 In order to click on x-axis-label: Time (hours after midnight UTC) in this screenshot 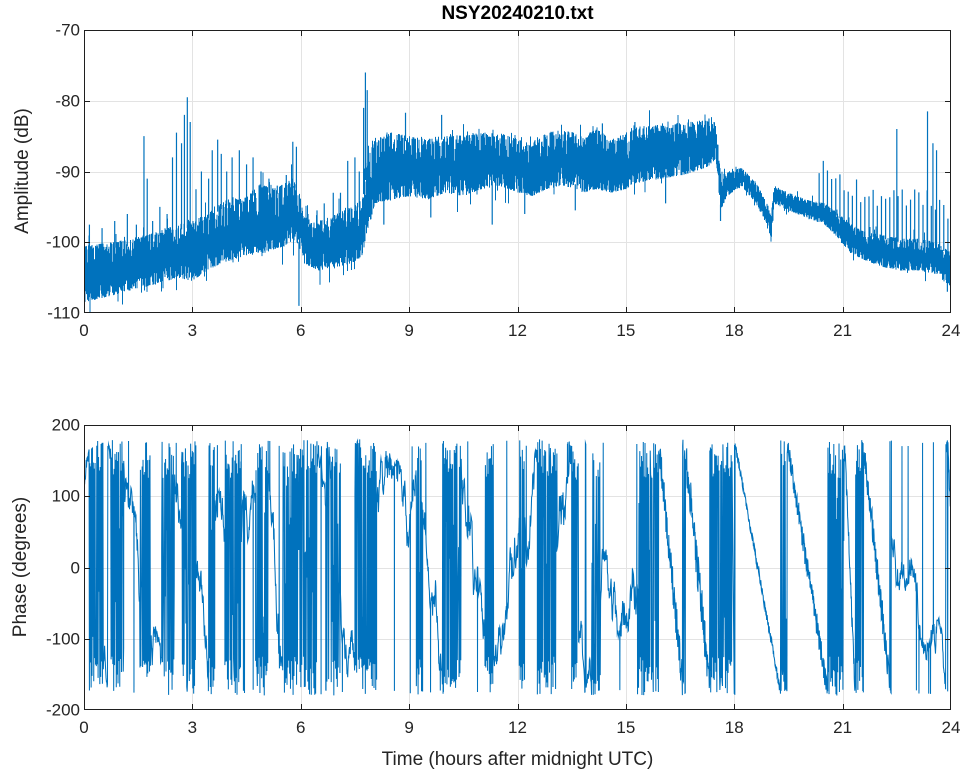, I will do `click(517, 759)`.